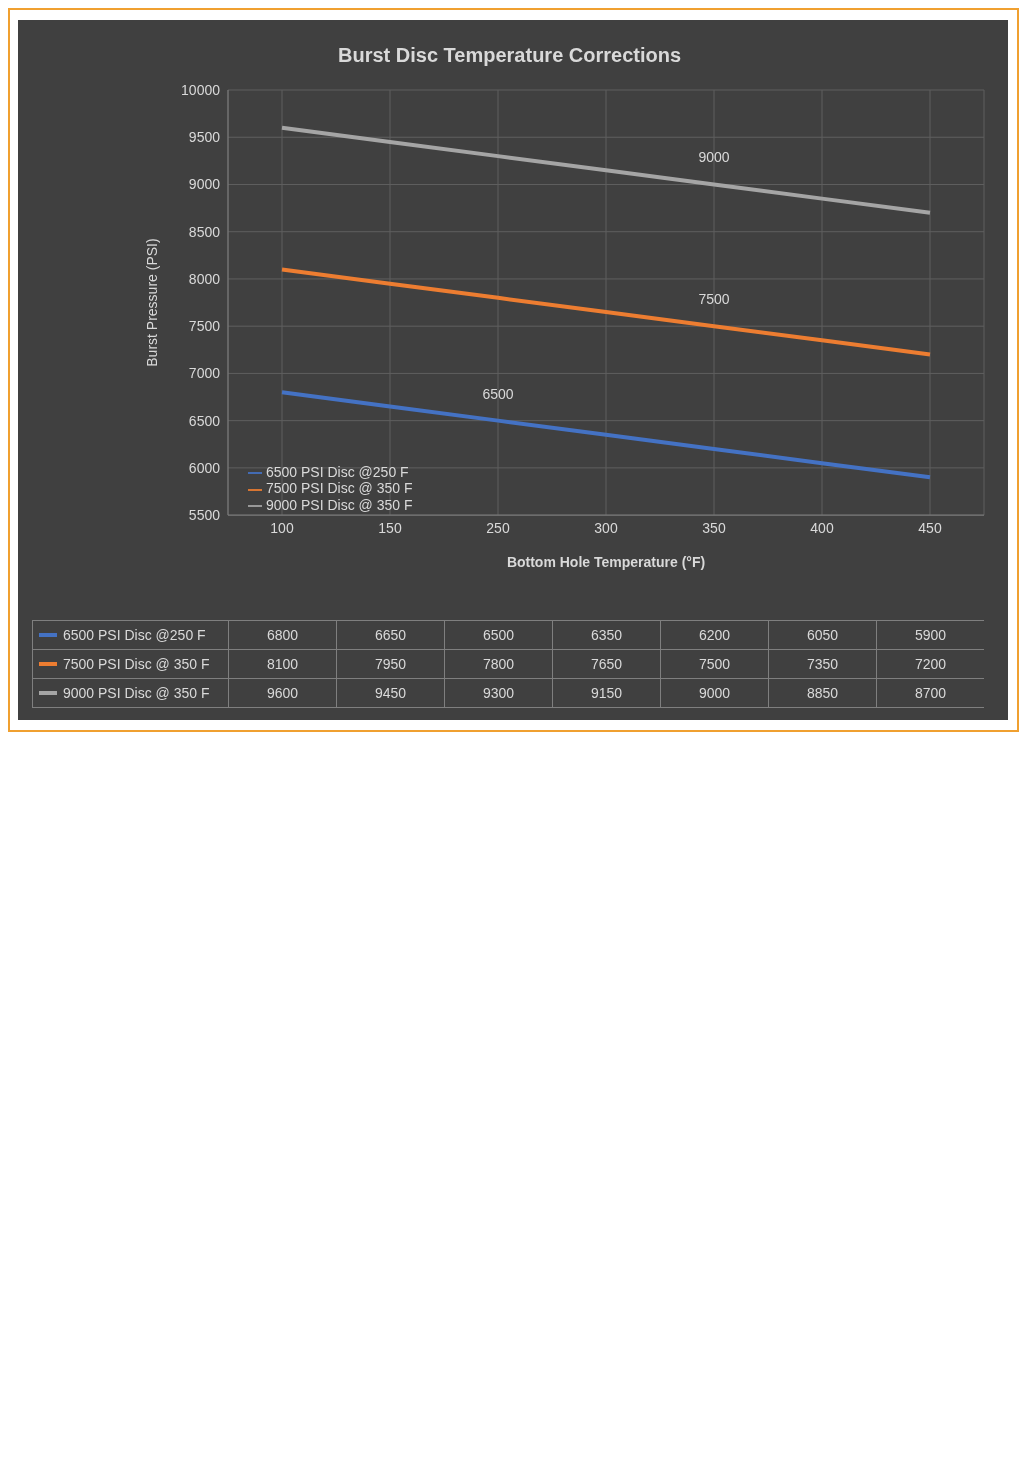 This screenshot has height=1484, width=1027. Describe the element at coordinates (282, 664) in the screenshot. I see `data-label: 8100` at that location.